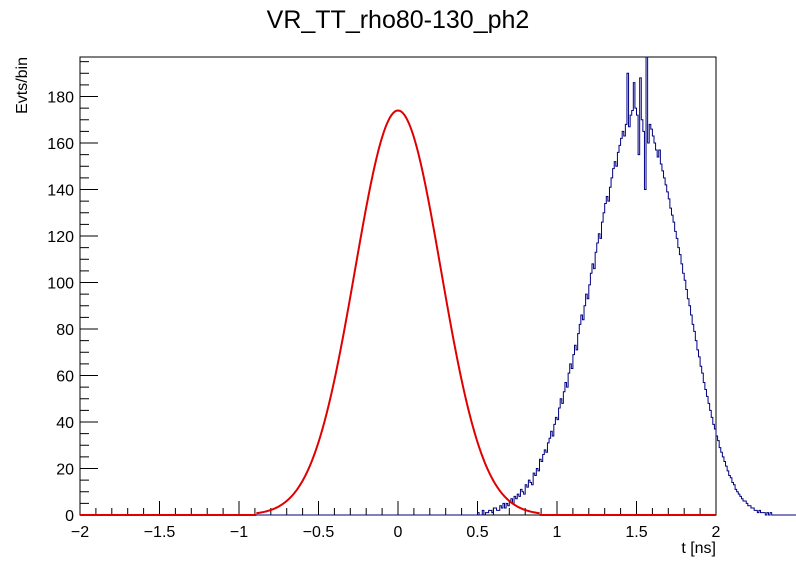  Describe the element at coordinates (477, 532) in the screenshot. I see `x-tick-label: 0.5` at that location.